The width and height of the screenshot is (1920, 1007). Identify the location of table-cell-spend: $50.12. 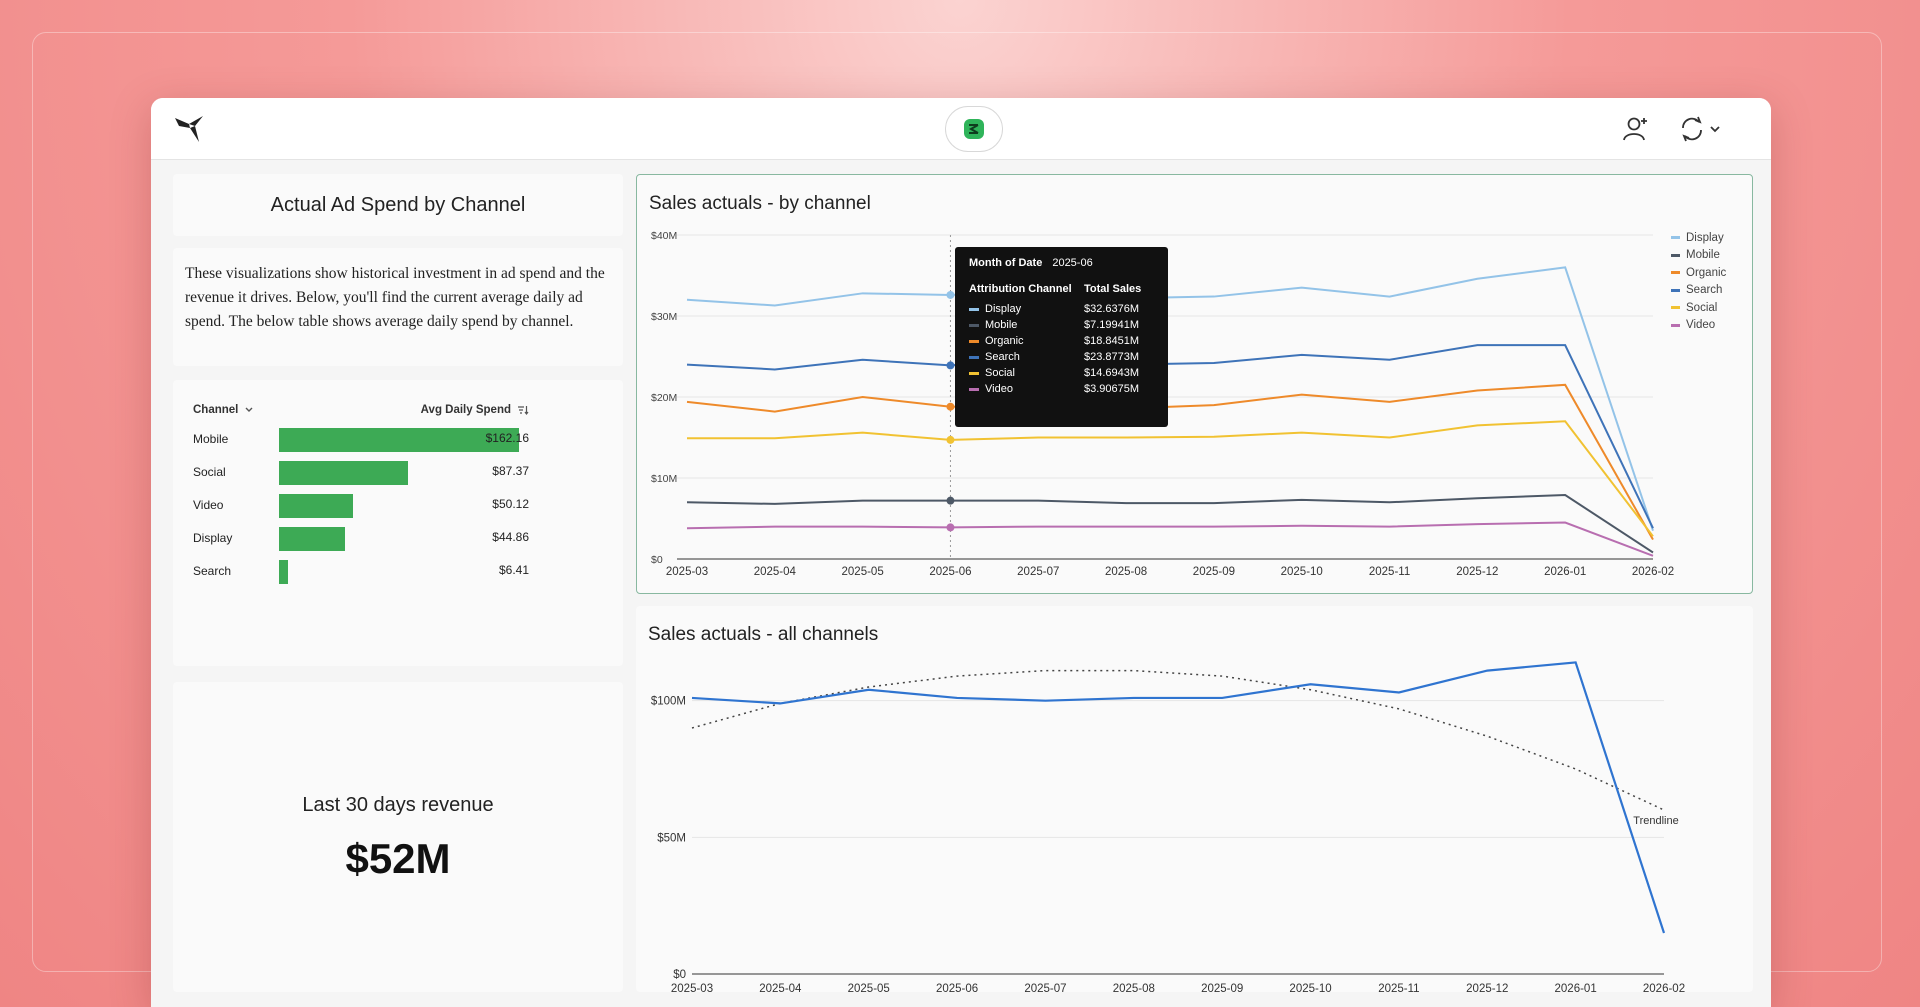
(510, 504).